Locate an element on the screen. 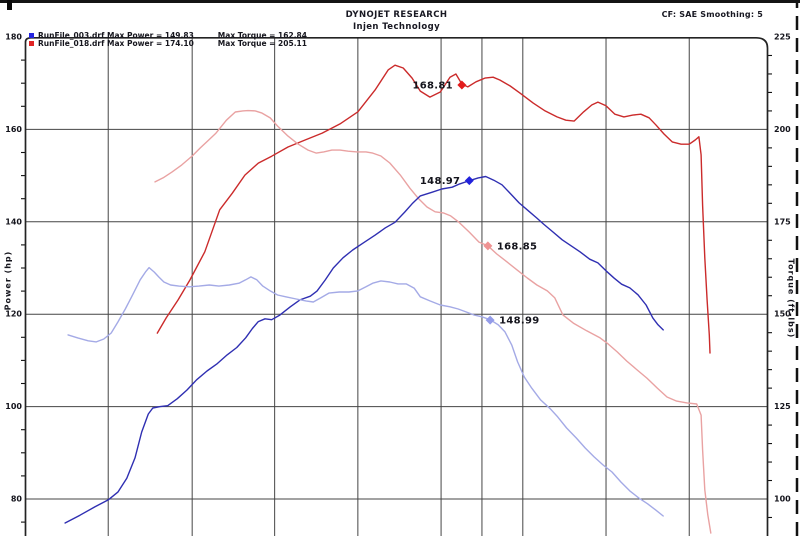  power-tick-label: 160 is located at coordinates (13, 129).